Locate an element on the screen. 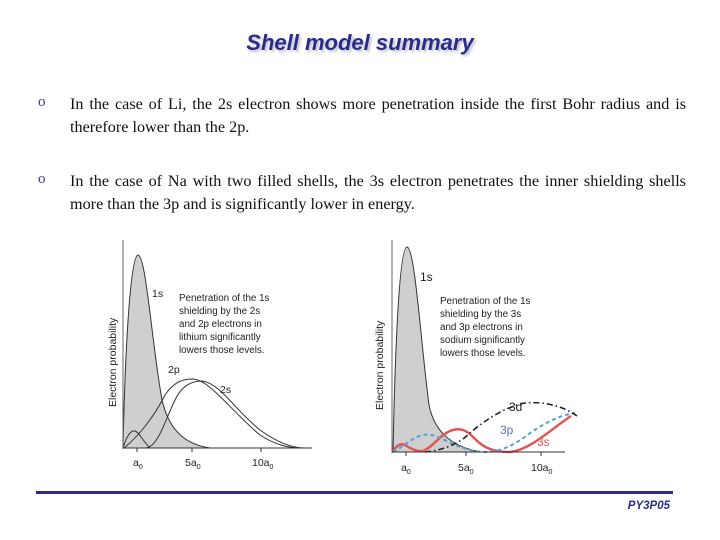  caption-line: lithium significantly is located at coordinates (220, 337).